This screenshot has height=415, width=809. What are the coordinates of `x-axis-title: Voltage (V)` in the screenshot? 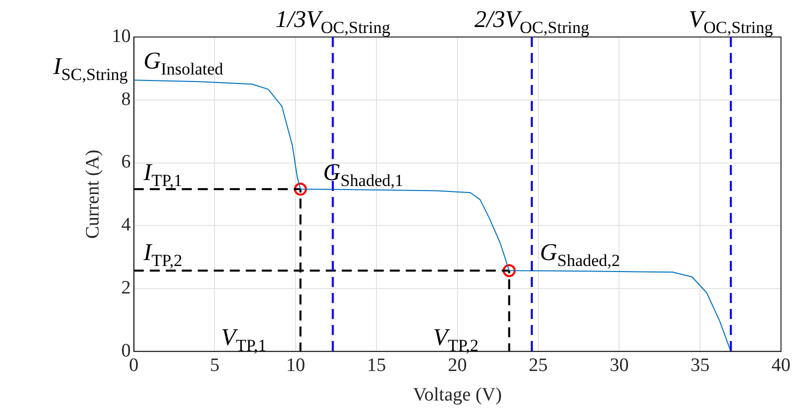 It's located at (457, 395).